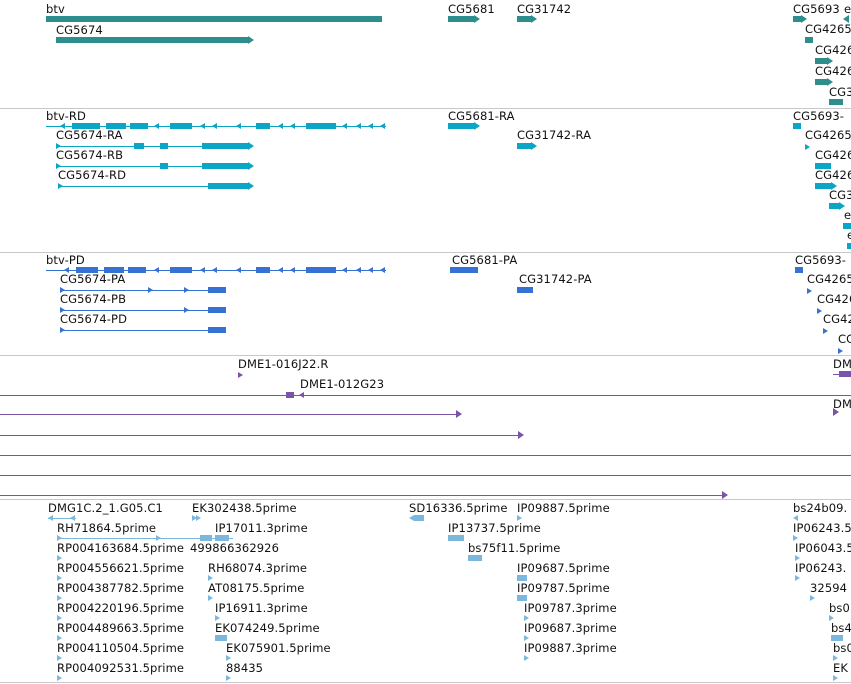  Describe the element at coordinates (840, 92) in the screenshot. I see `gene-label: CG3` at that location.